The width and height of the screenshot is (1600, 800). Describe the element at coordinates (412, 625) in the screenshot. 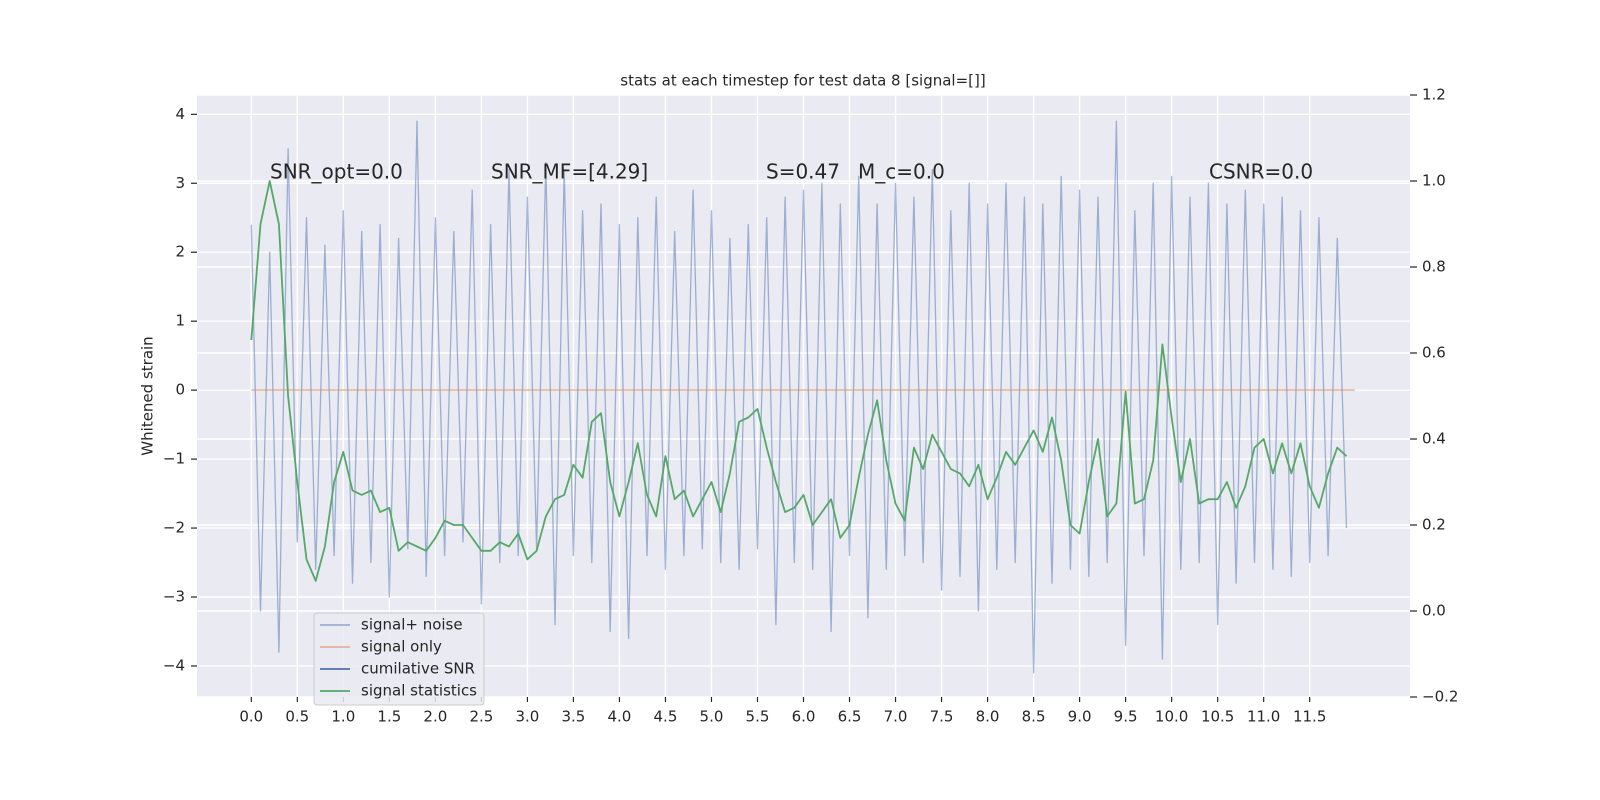

I see `legend-label: signal+ noise` at that location.